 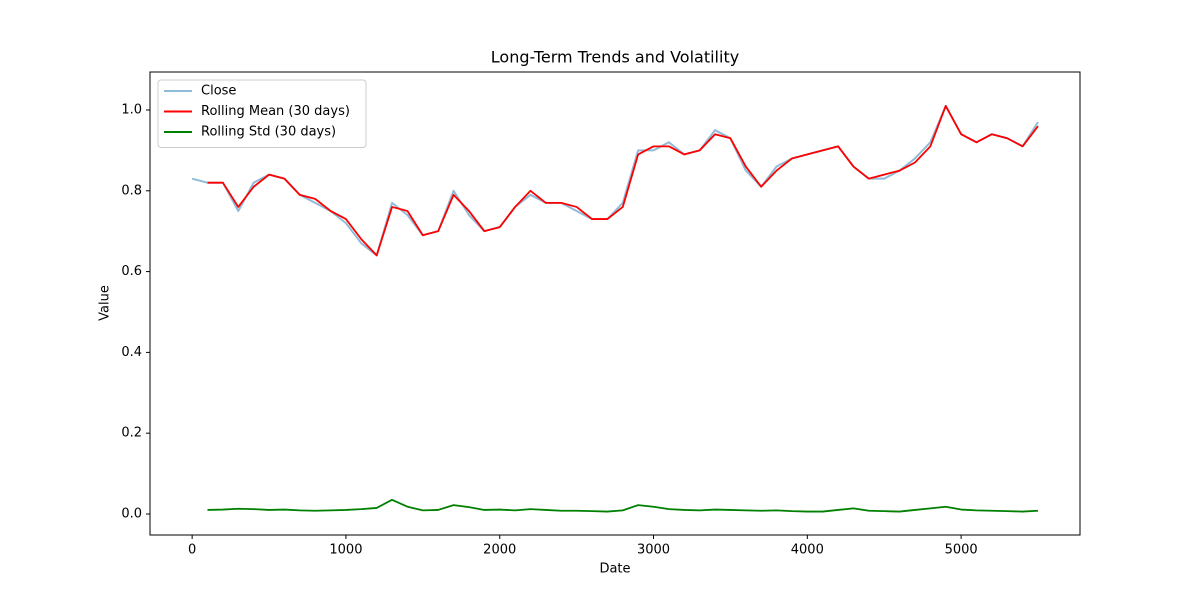 I want to click on chart-title: Long-Term Trends and Volatility, so click(x=615, y=57).